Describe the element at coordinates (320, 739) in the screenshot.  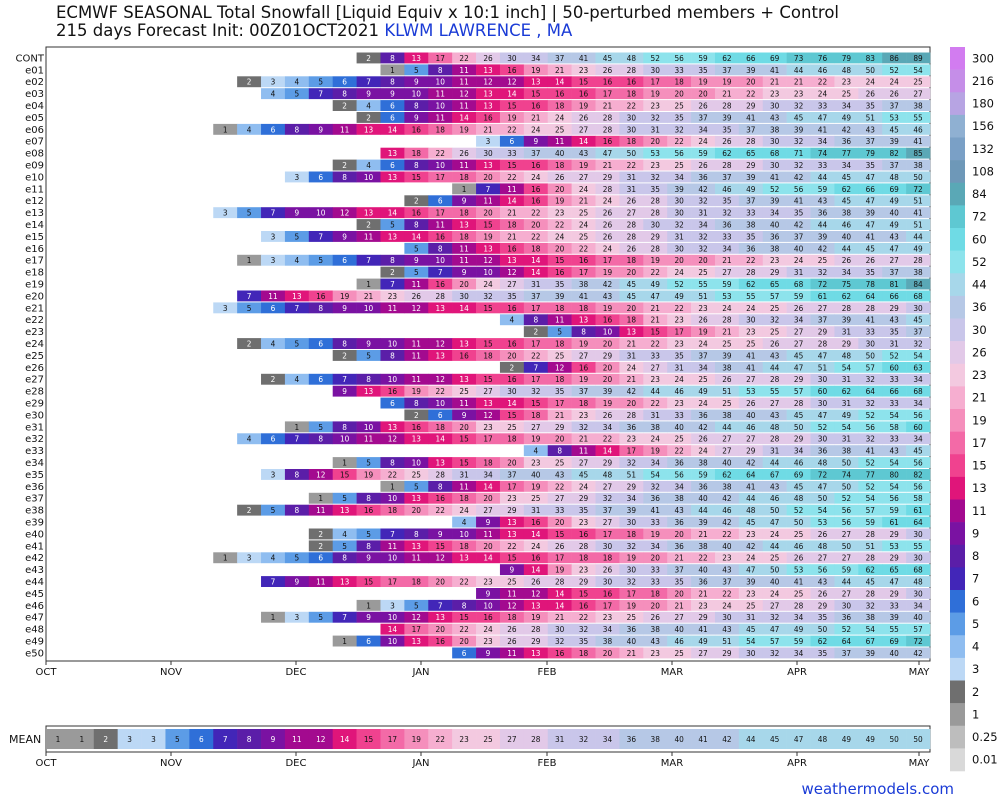
I see `mean-value: 12` at that location.